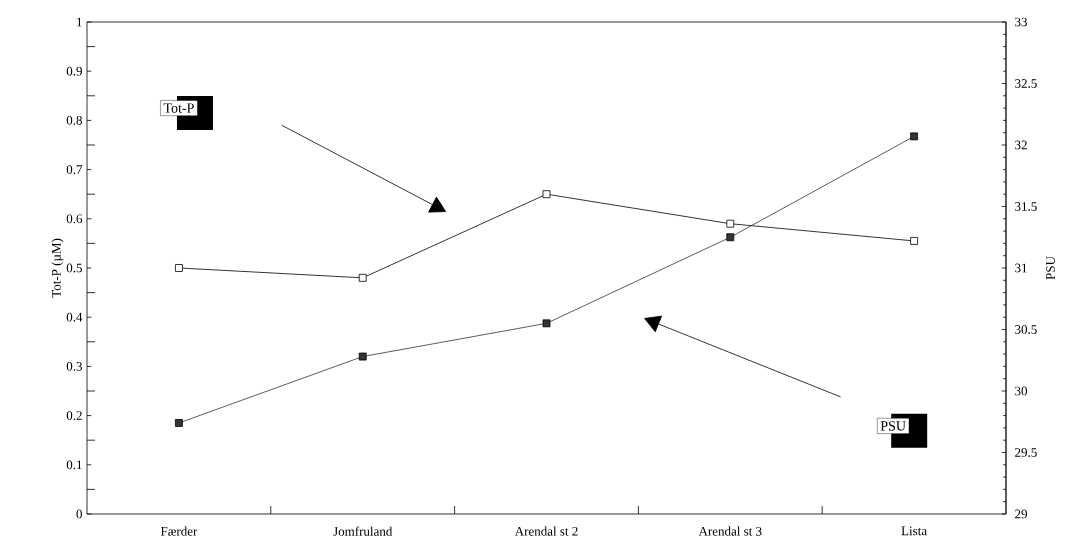 This screenshot has height=557, width=1090. I want to click on y2-tick-label: 32, so click(1021, 145).